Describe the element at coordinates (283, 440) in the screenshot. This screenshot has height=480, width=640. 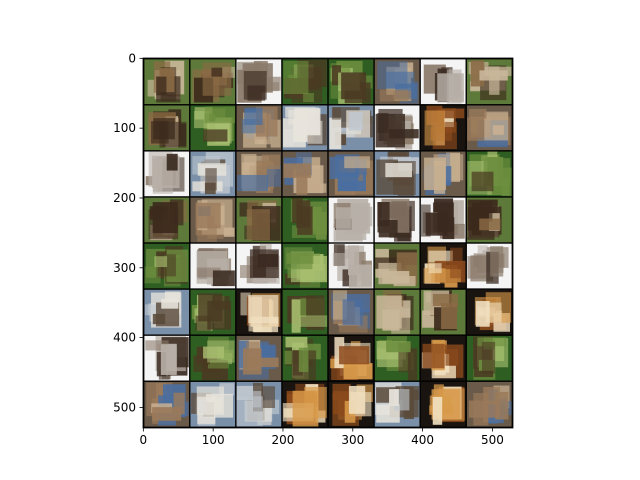
I see `x-tick-label: 200` at that location.